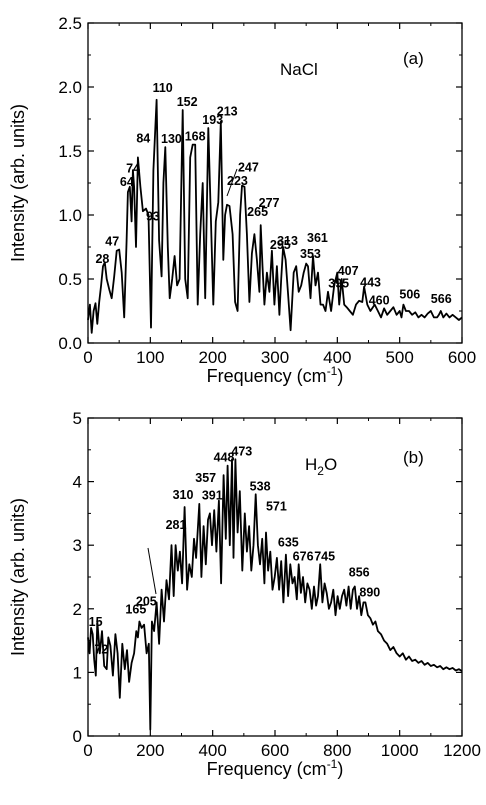 The width and height of the screenshot is (486, 805). I want to click on compound-annotation: H2O, so click(321, 466).